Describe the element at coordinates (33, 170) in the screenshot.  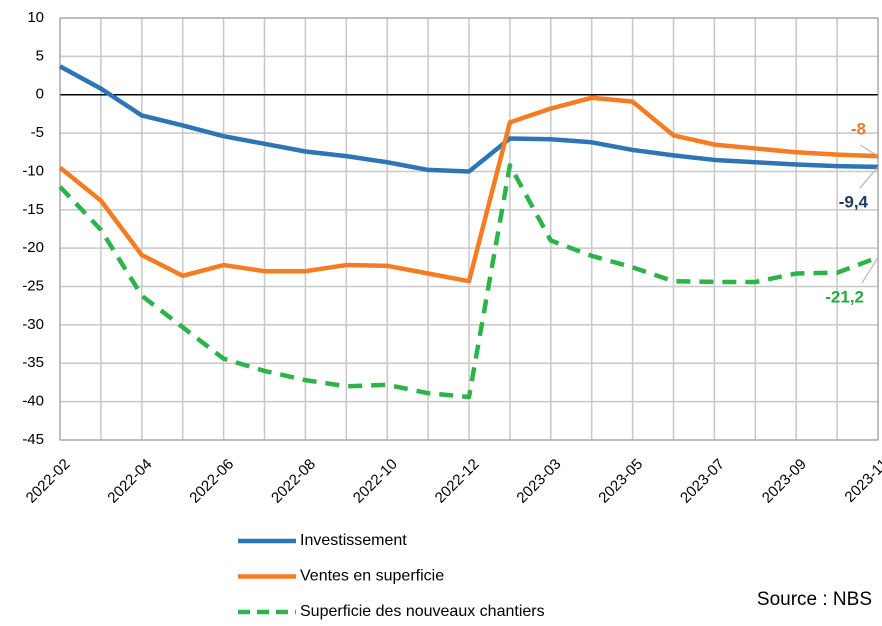
I see `y-tick-label: -10` at that location.